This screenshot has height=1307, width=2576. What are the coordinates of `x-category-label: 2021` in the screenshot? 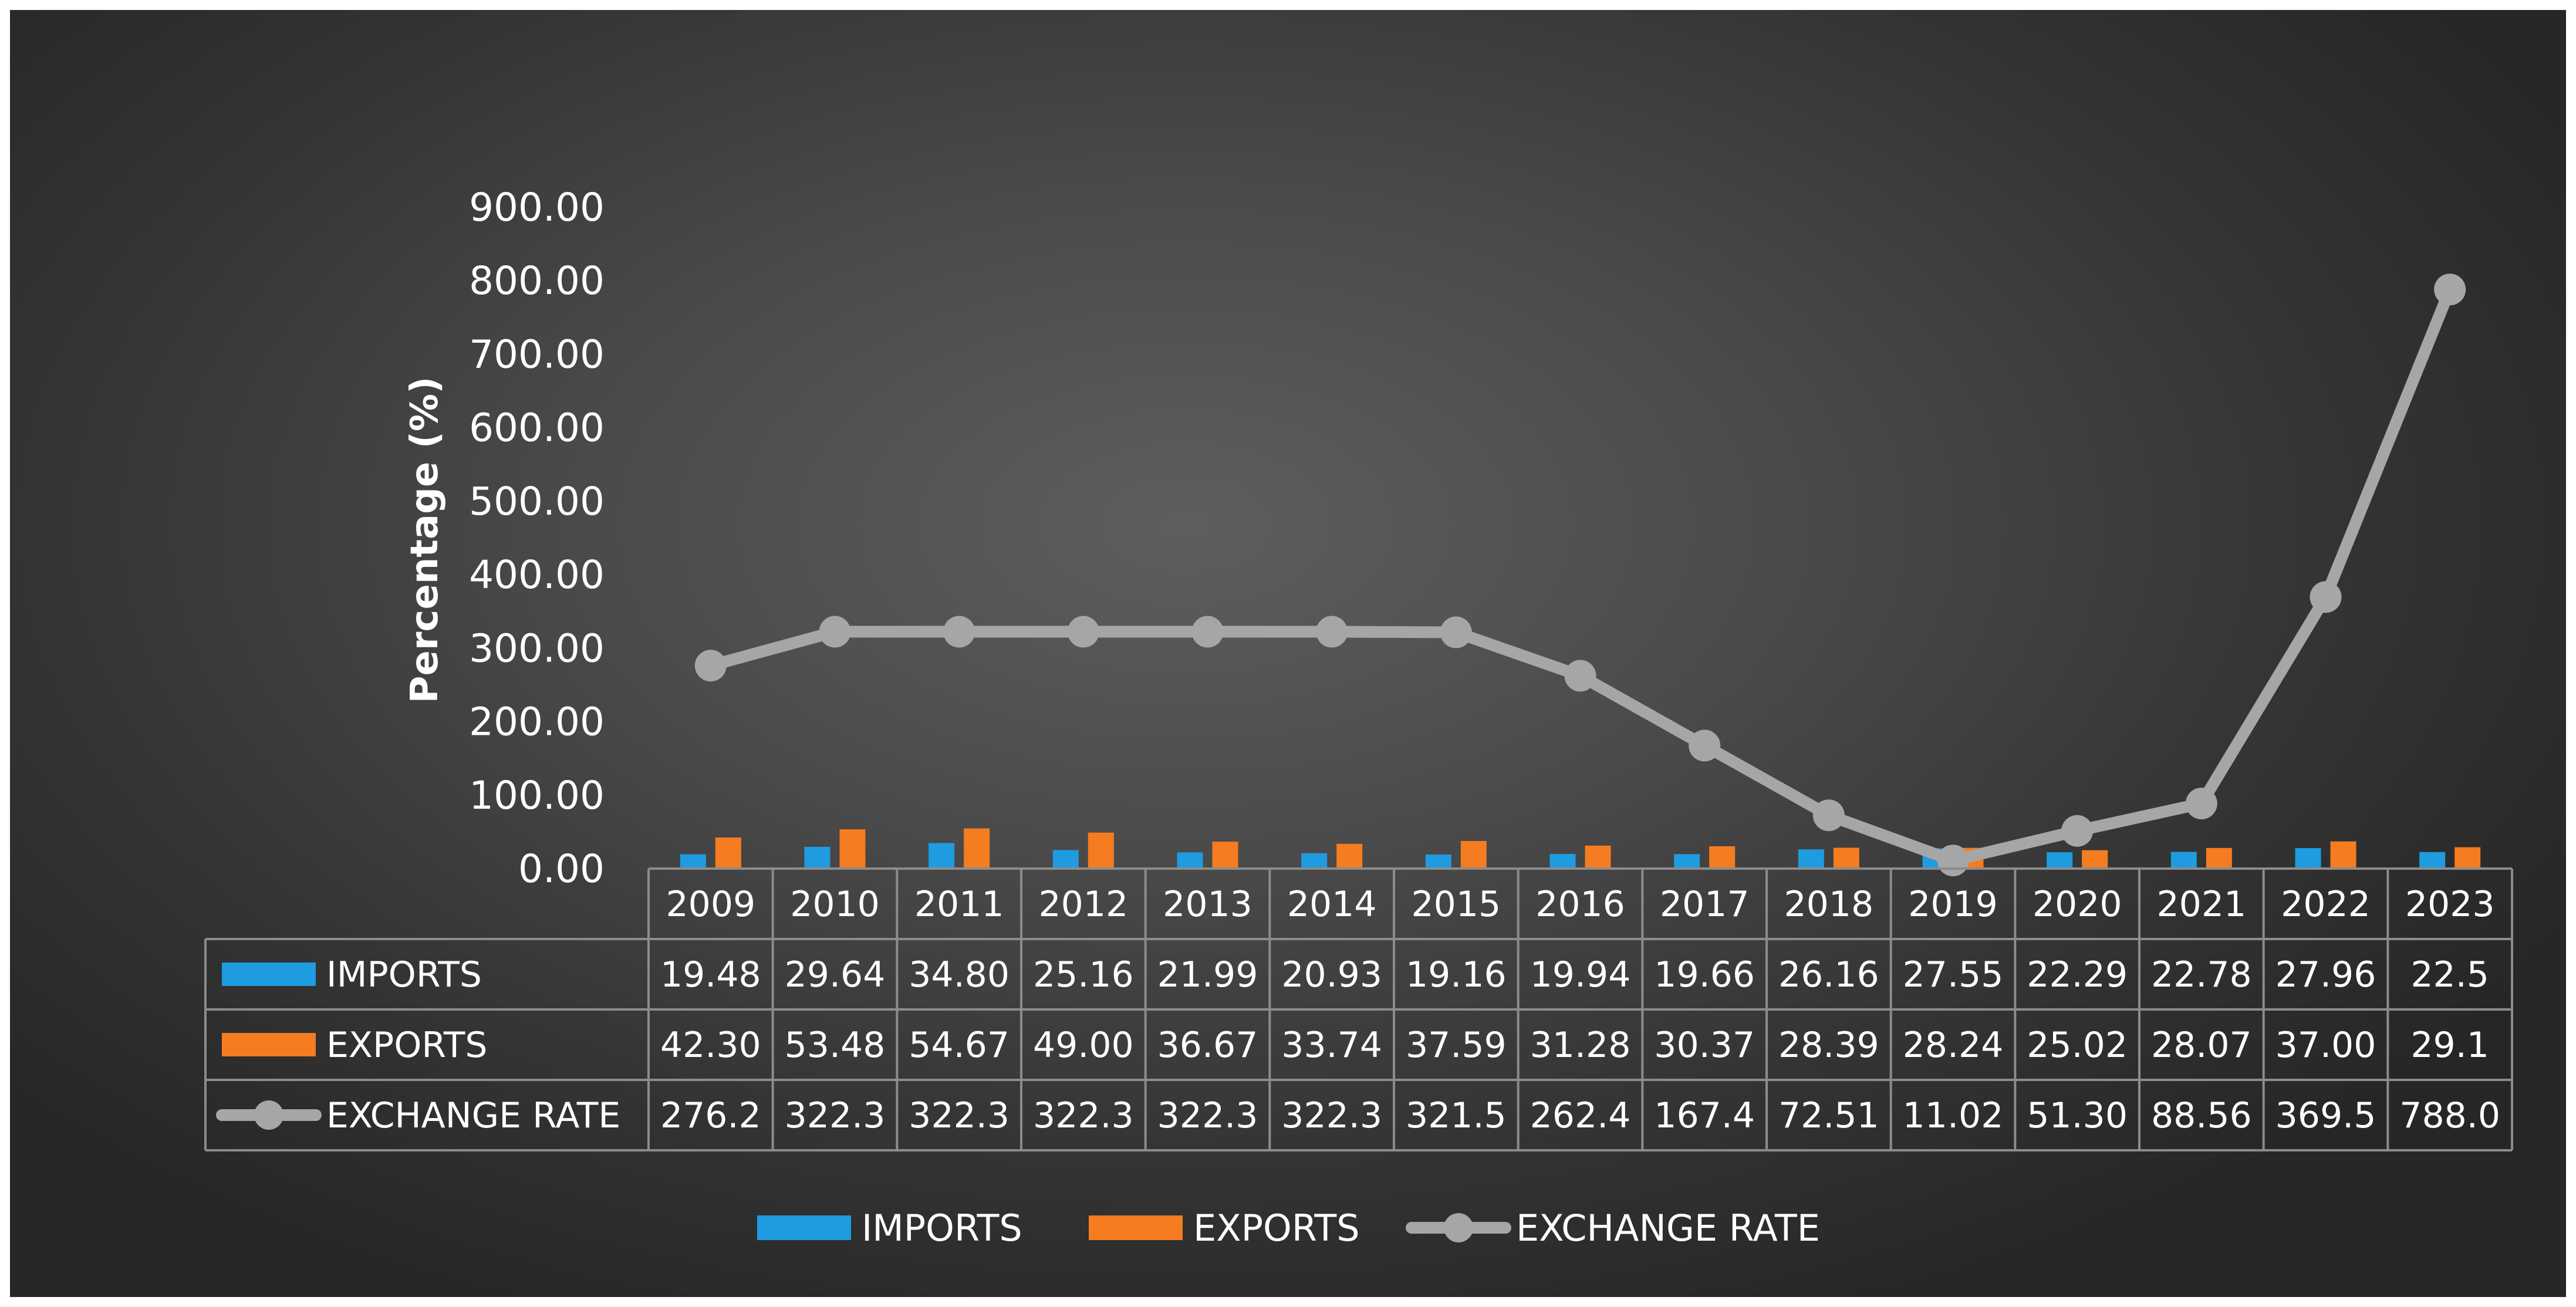 It's located at (2201, 904).